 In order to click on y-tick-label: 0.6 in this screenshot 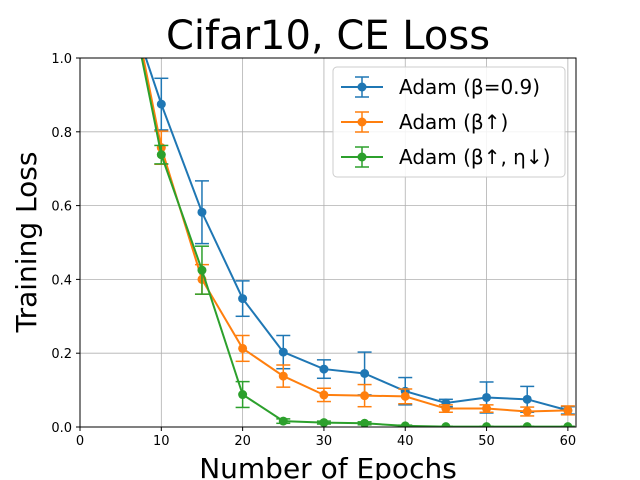, I will do `click(61, 207)`.